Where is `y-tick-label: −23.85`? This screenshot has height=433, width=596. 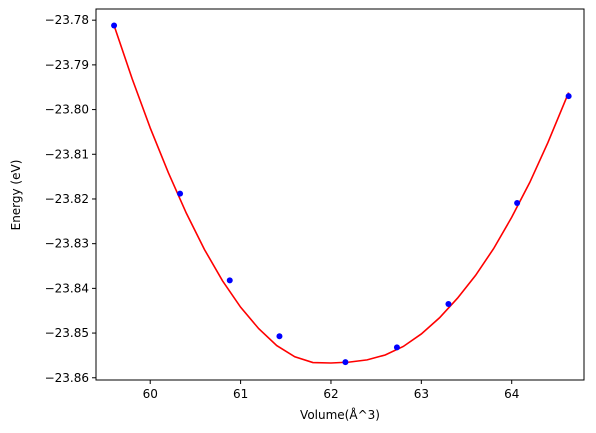
y-tick-label: −23.85 is located at coordinates (67, 333).